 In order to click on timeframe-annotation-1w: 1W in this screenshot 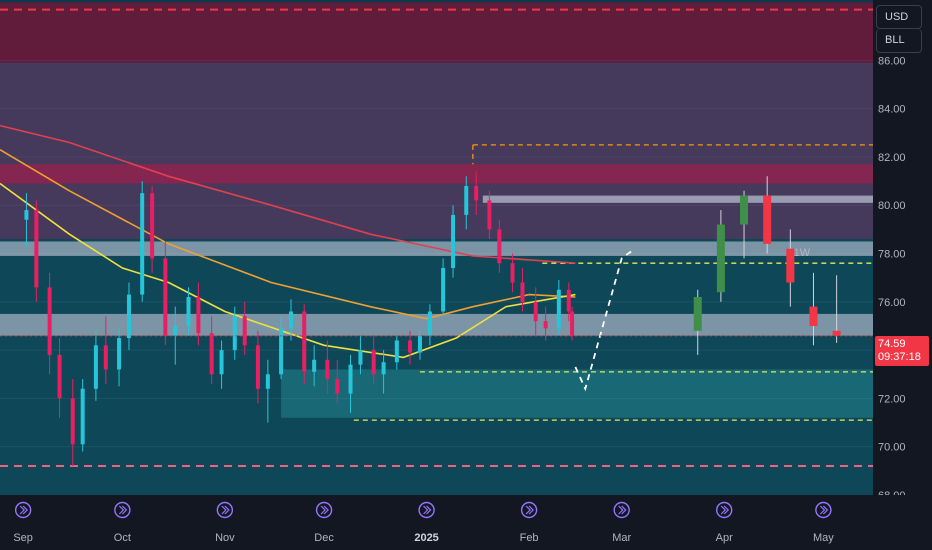, I will do `click(802, 253)`.